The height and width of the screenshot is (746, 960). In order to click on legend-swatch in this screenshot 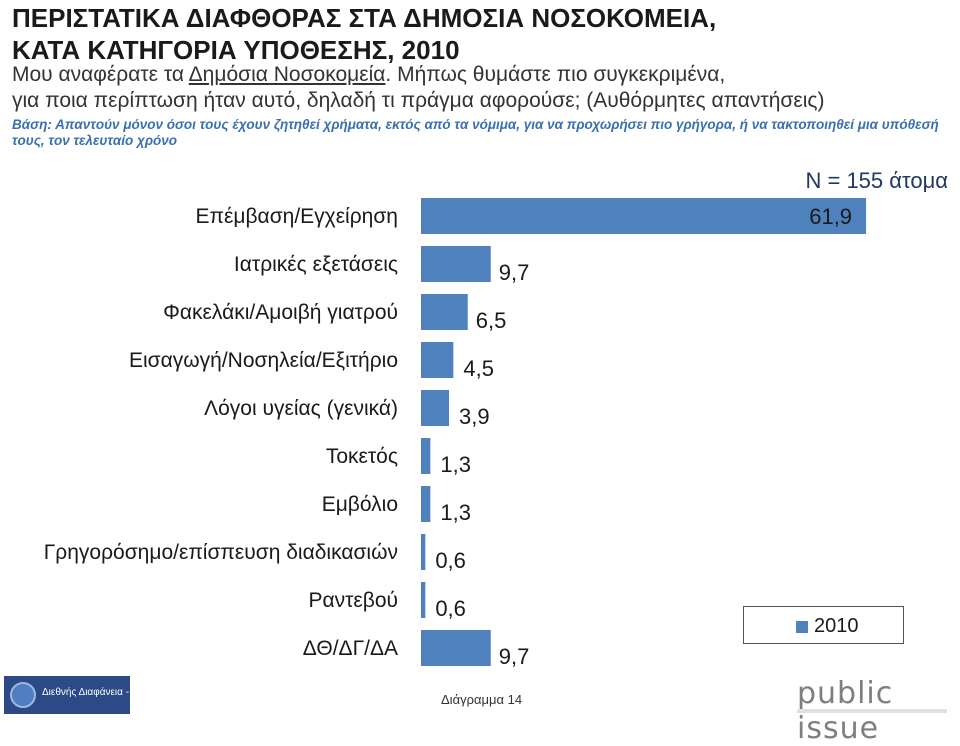, I will do `click(802, 627)`.